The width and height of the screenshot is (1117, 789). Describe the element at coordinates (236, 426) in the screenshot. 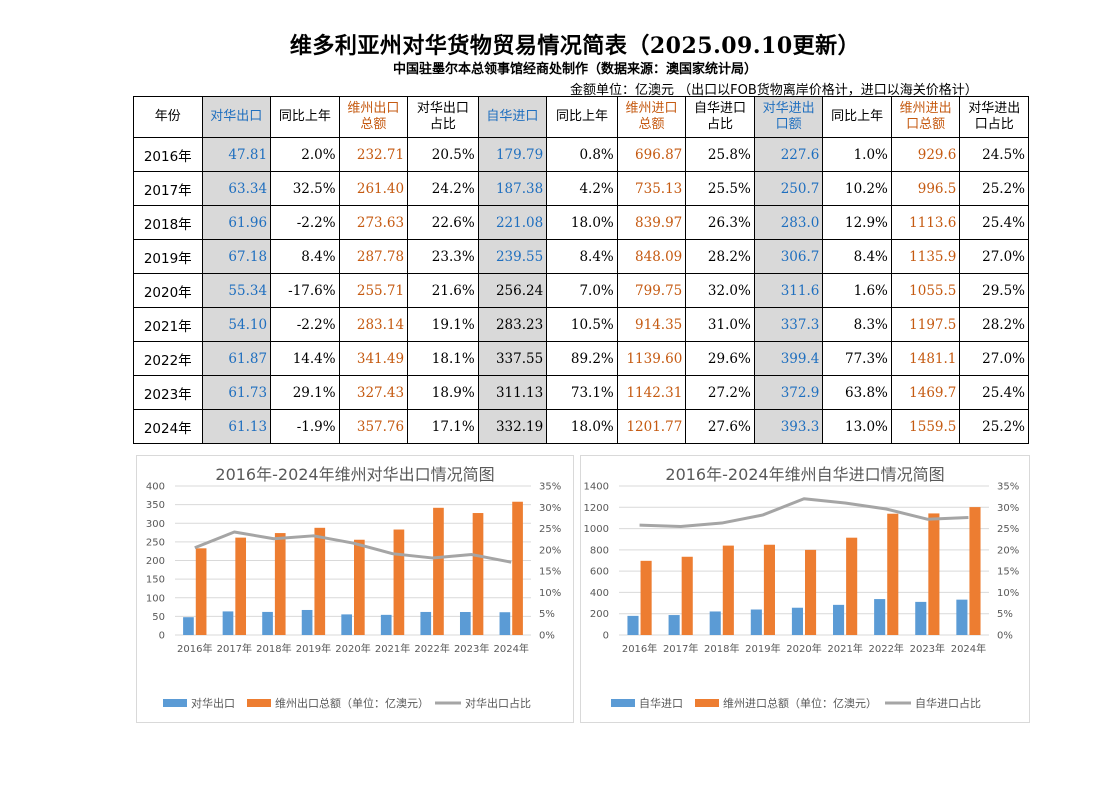

I see `cell-export-china: 61.13` at that location.